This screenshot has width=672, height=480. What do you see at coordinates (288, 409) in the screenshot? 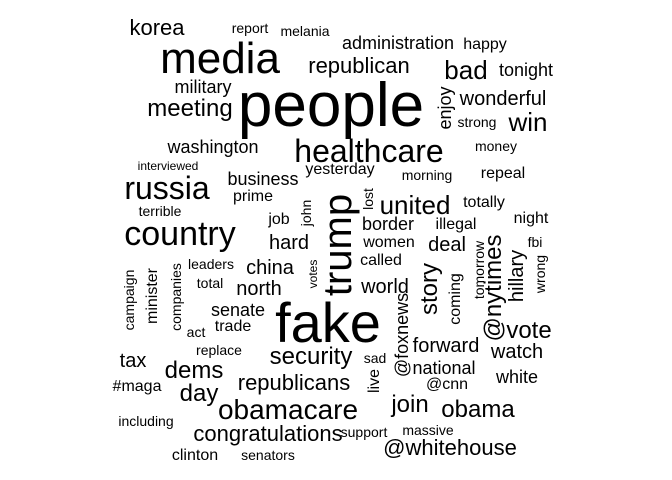
I see `cloud-word: obamacare` at bounding box center [288, 409].